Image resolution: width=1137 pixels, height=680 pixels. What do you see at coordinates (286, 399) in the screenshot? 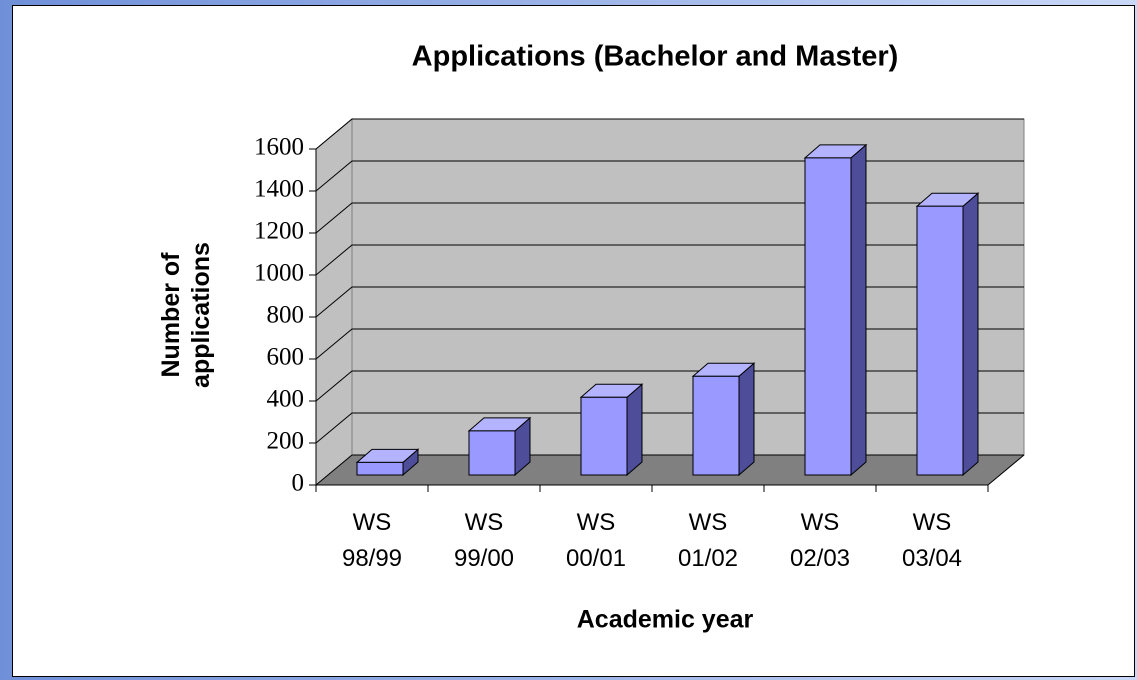
I see `y-tick-label: 400` at bounding box center [286, 399].